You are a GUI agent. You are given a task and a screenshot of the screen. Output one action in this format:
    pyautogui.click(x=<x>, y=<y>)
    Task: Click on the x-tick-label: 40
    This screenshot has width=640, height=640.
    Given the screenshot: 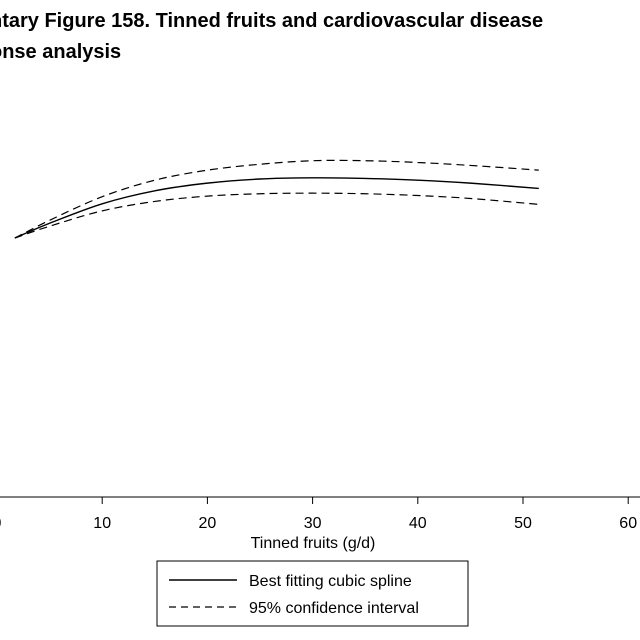 What is the action you would take?
    pyautogui.click(x=418, y=523)
    